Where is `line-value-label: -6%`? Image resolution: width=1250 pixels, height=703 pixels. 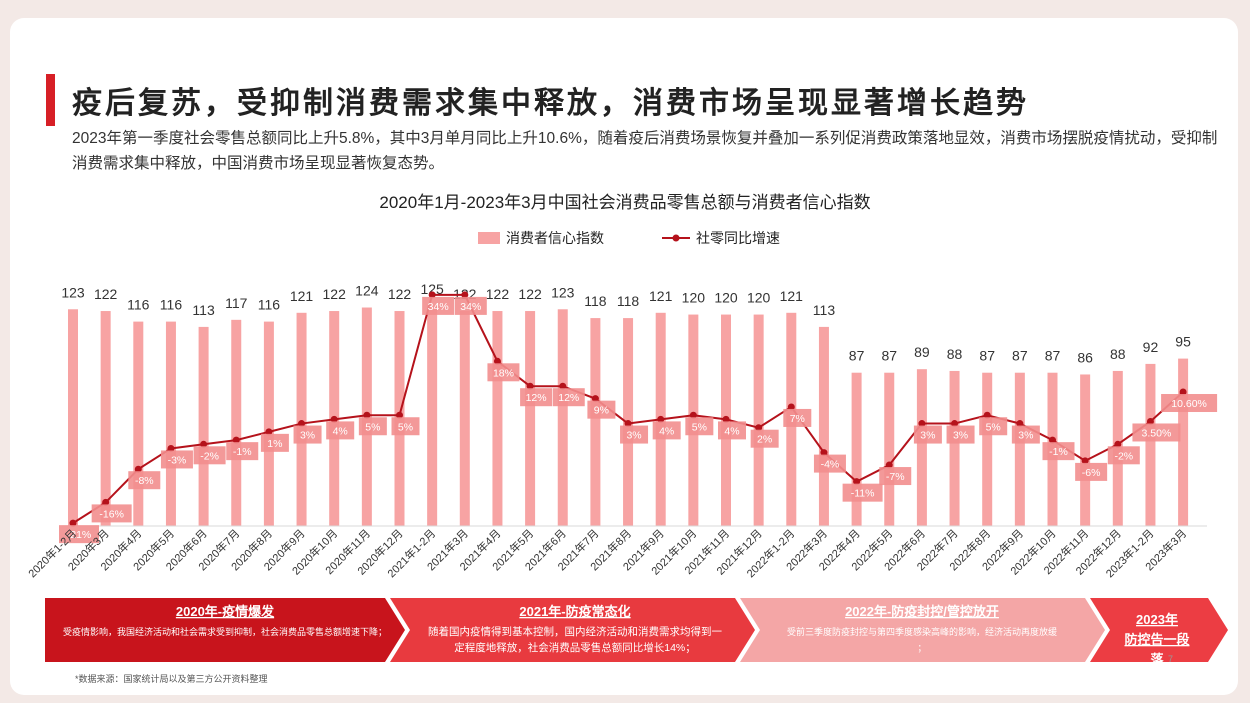 line-value-label: -6% is located at coordinates (1091, 471).